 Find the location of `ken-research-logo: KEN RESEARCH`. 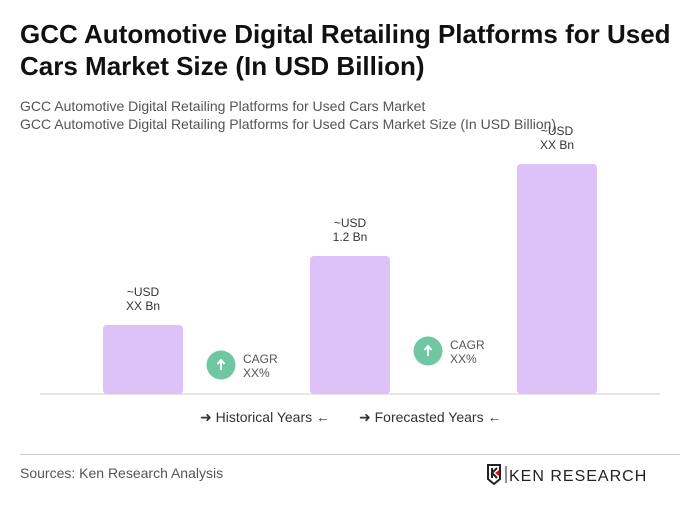

ken-research-logo: KEN RESEARCH is located at coordinates (567, 475).